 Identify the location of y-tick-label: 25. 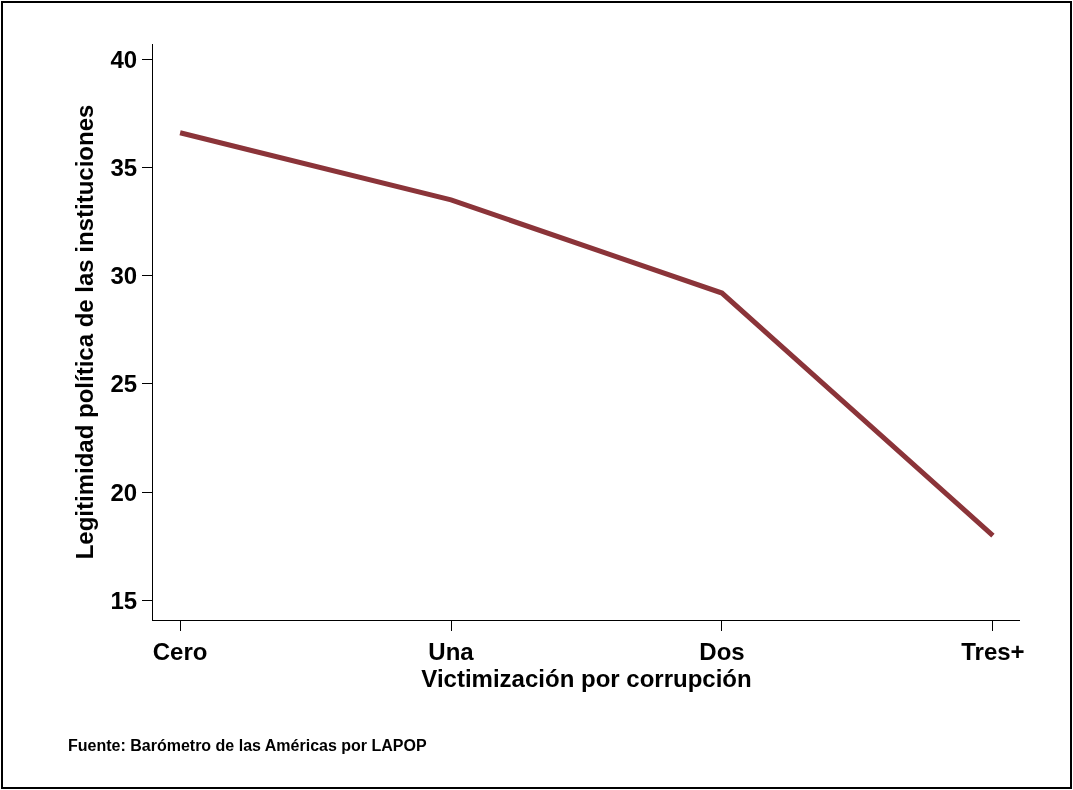
(124, 384).